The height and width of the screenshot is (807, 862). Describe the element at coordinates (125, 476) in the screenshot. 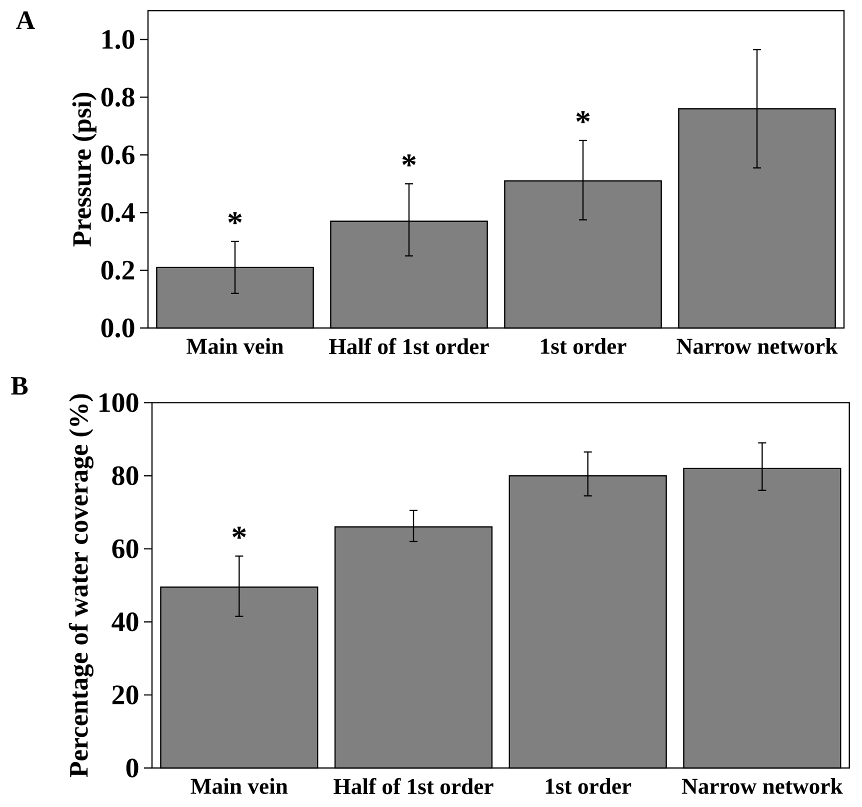

I see `y-tick-label: 80` at that location.